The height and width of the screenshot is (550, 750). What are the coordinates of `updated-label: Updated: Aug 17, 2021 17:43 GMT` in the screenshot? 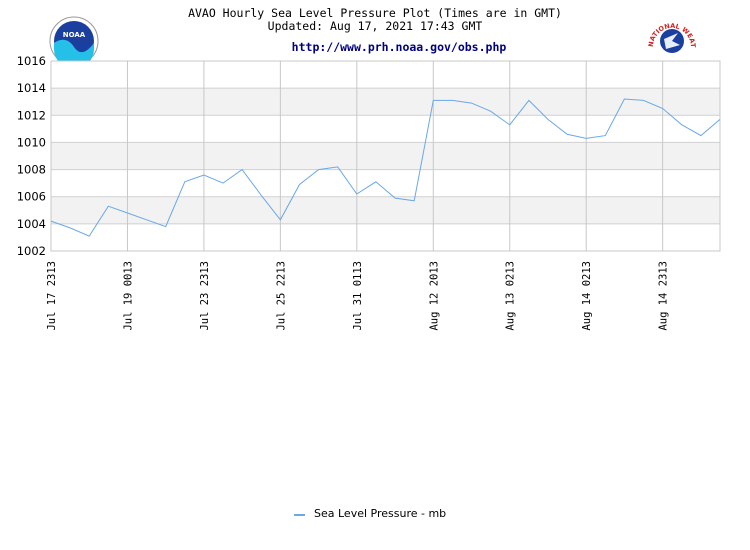 It's located at (375, 26).